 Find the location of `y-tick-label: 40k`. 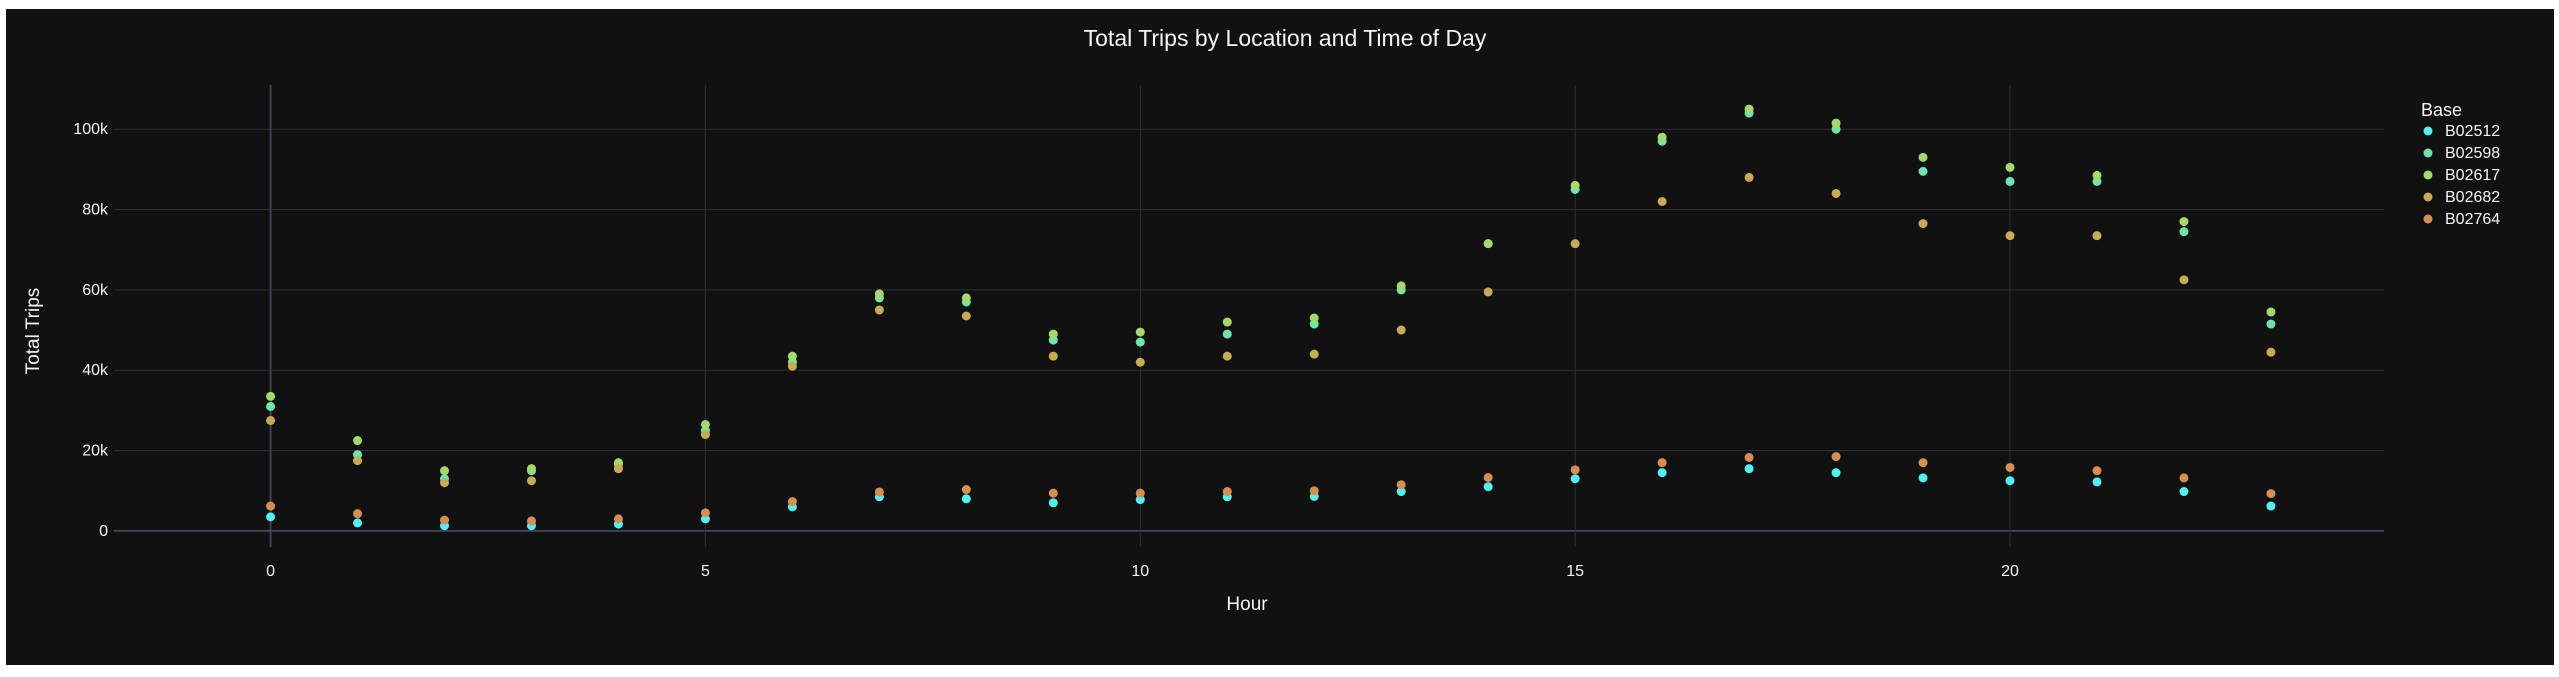

y-tick-label: 40k is located at coordinates (95, 370).